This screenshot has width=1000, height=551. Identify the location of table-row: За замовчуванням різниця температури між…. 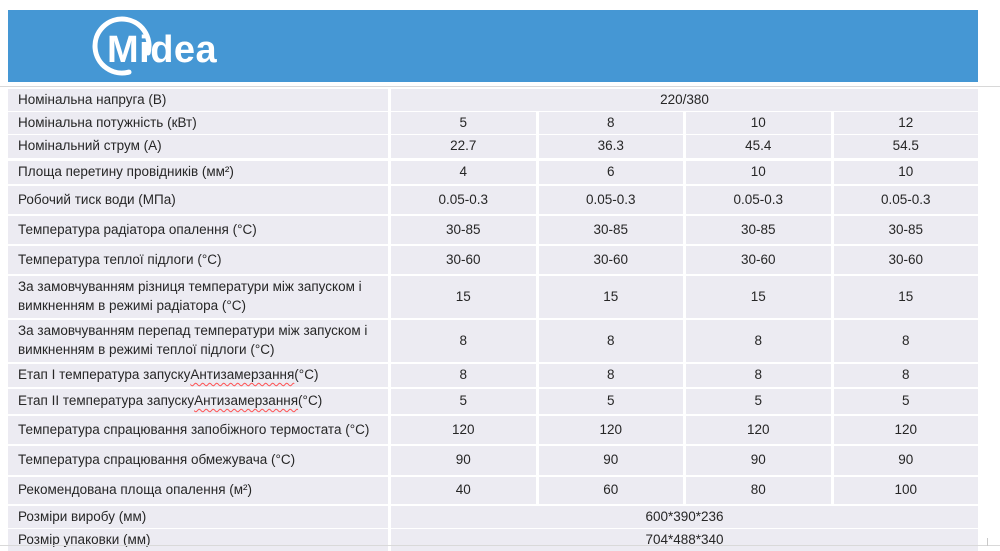
(493, 296).